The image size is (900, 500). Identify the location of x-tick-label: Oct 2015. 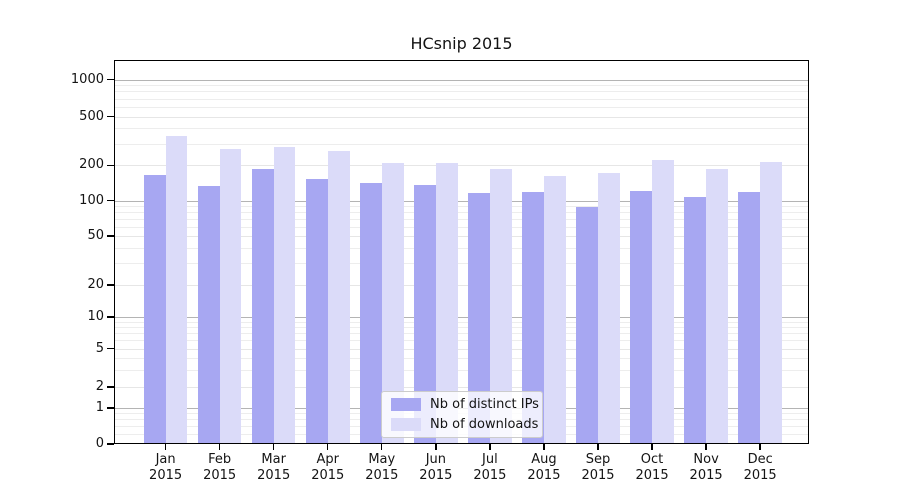
(652, 468).